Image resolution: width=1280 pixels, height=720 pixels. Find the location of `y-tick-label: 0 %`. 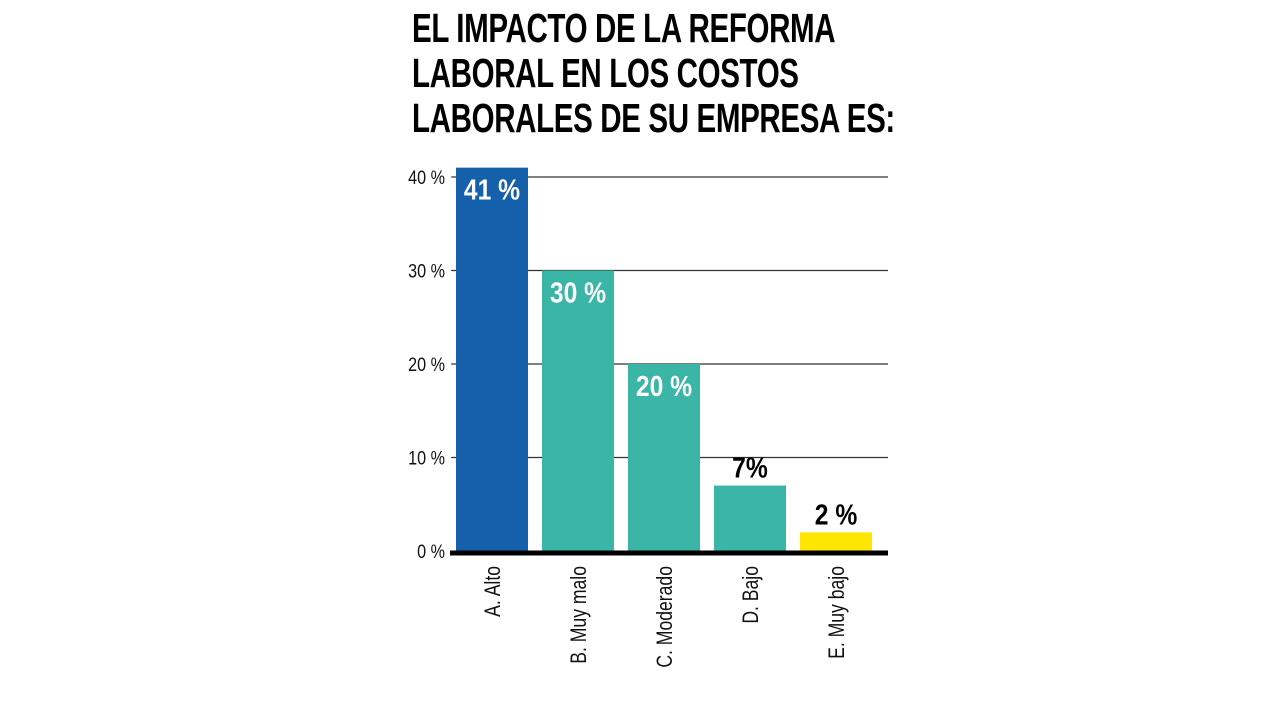

y-tick-label: 0 % is located at coordinates (431, 552).